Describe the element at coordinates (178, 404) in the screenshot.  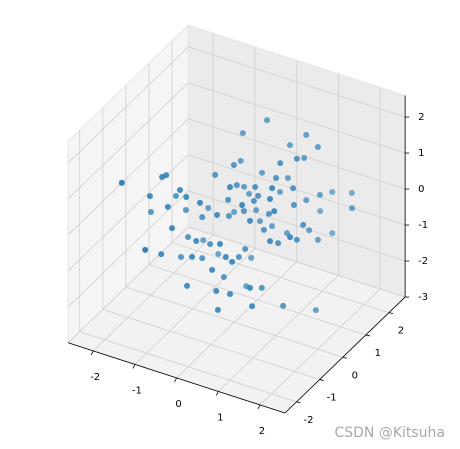
I see `x-tick-label: 0` at that location.